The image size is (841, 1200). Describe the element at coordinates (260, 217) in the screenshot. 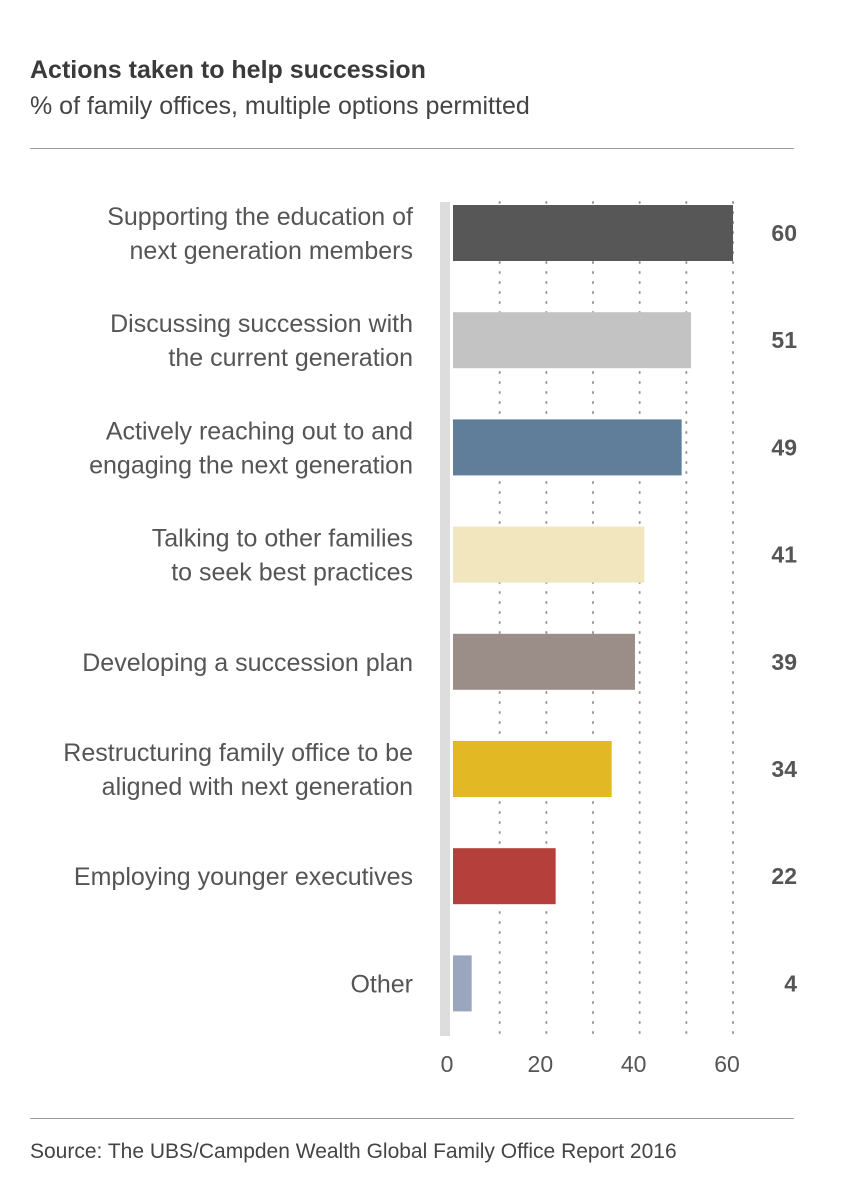

I see `category-label: Supporting the education of` at that location.